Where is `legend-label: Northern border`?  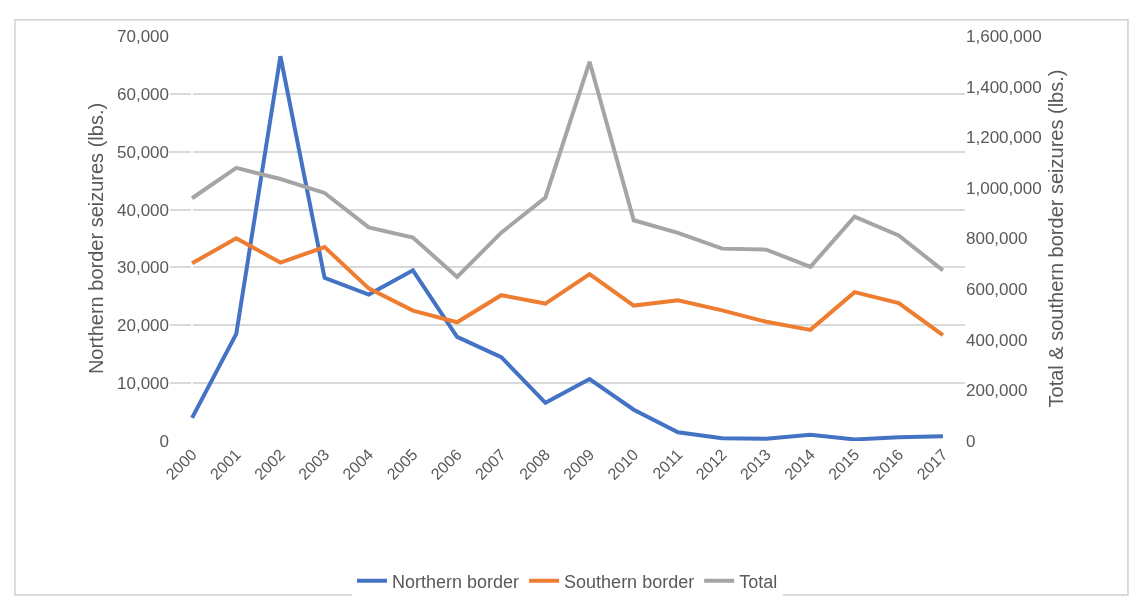
legend-label: Northern border is located at coordinates (456, 581).